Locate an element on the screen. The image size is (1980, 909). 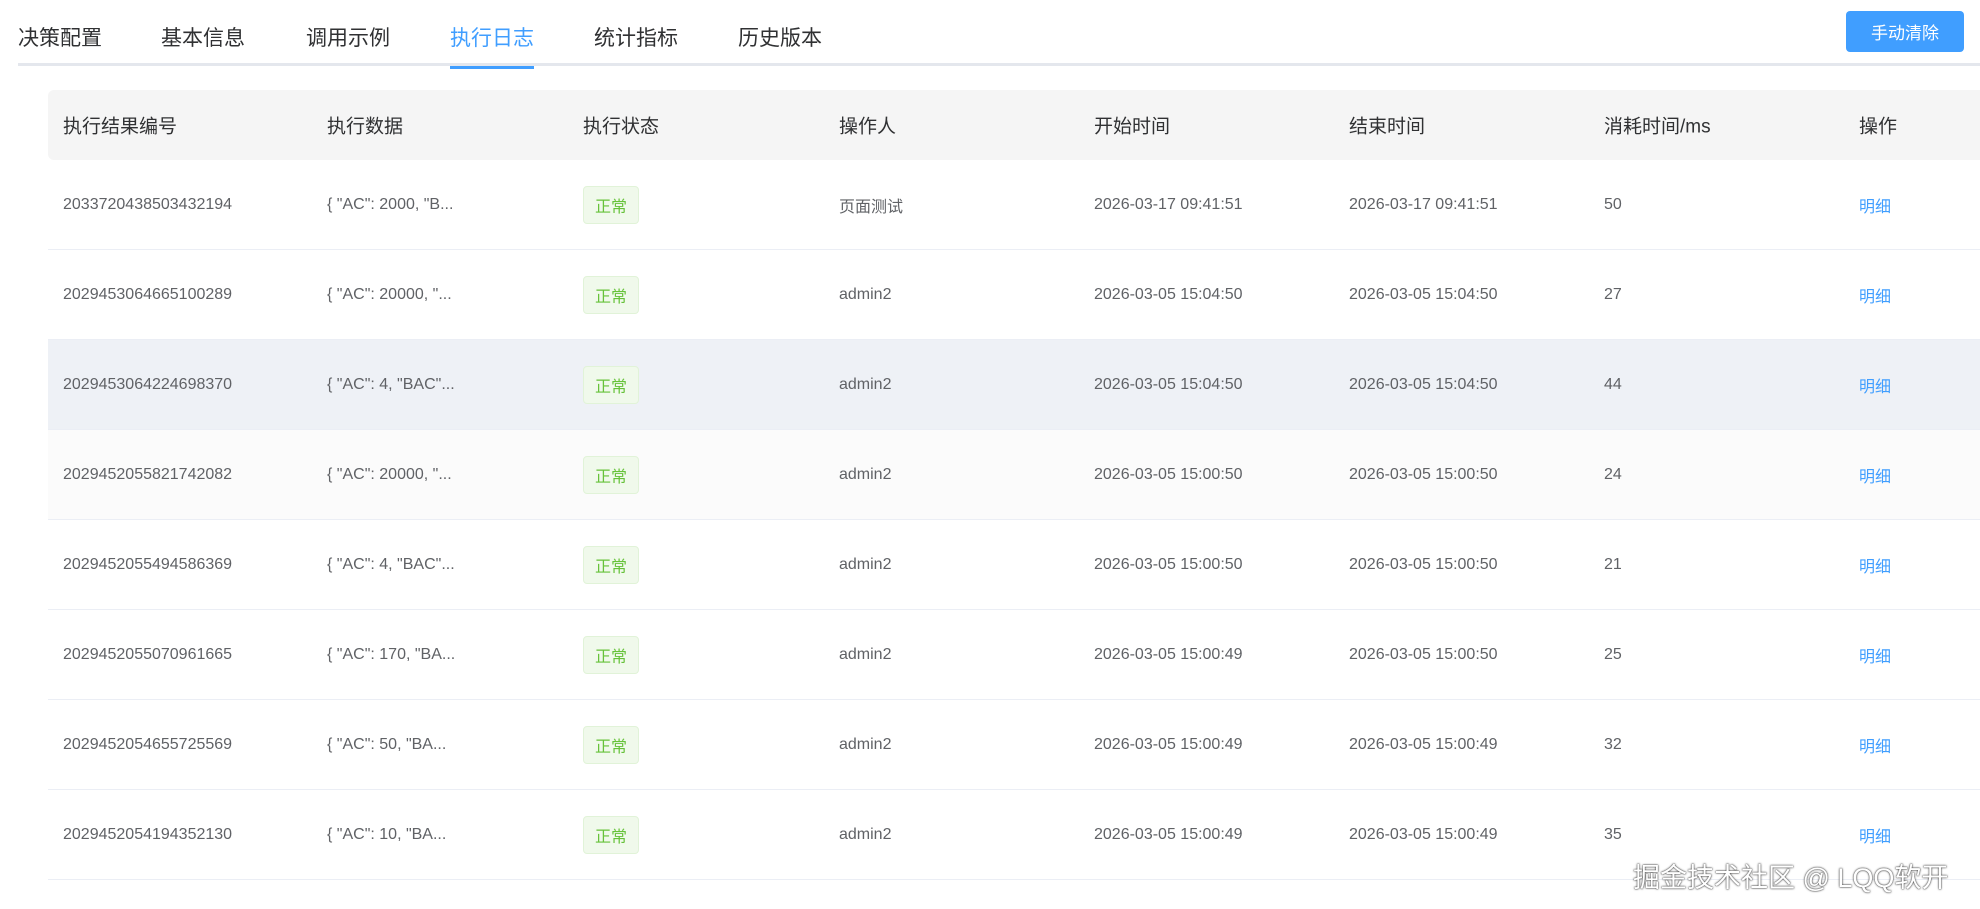
tab-basic-info: 基本信息 is located at coordinates (203, 38).